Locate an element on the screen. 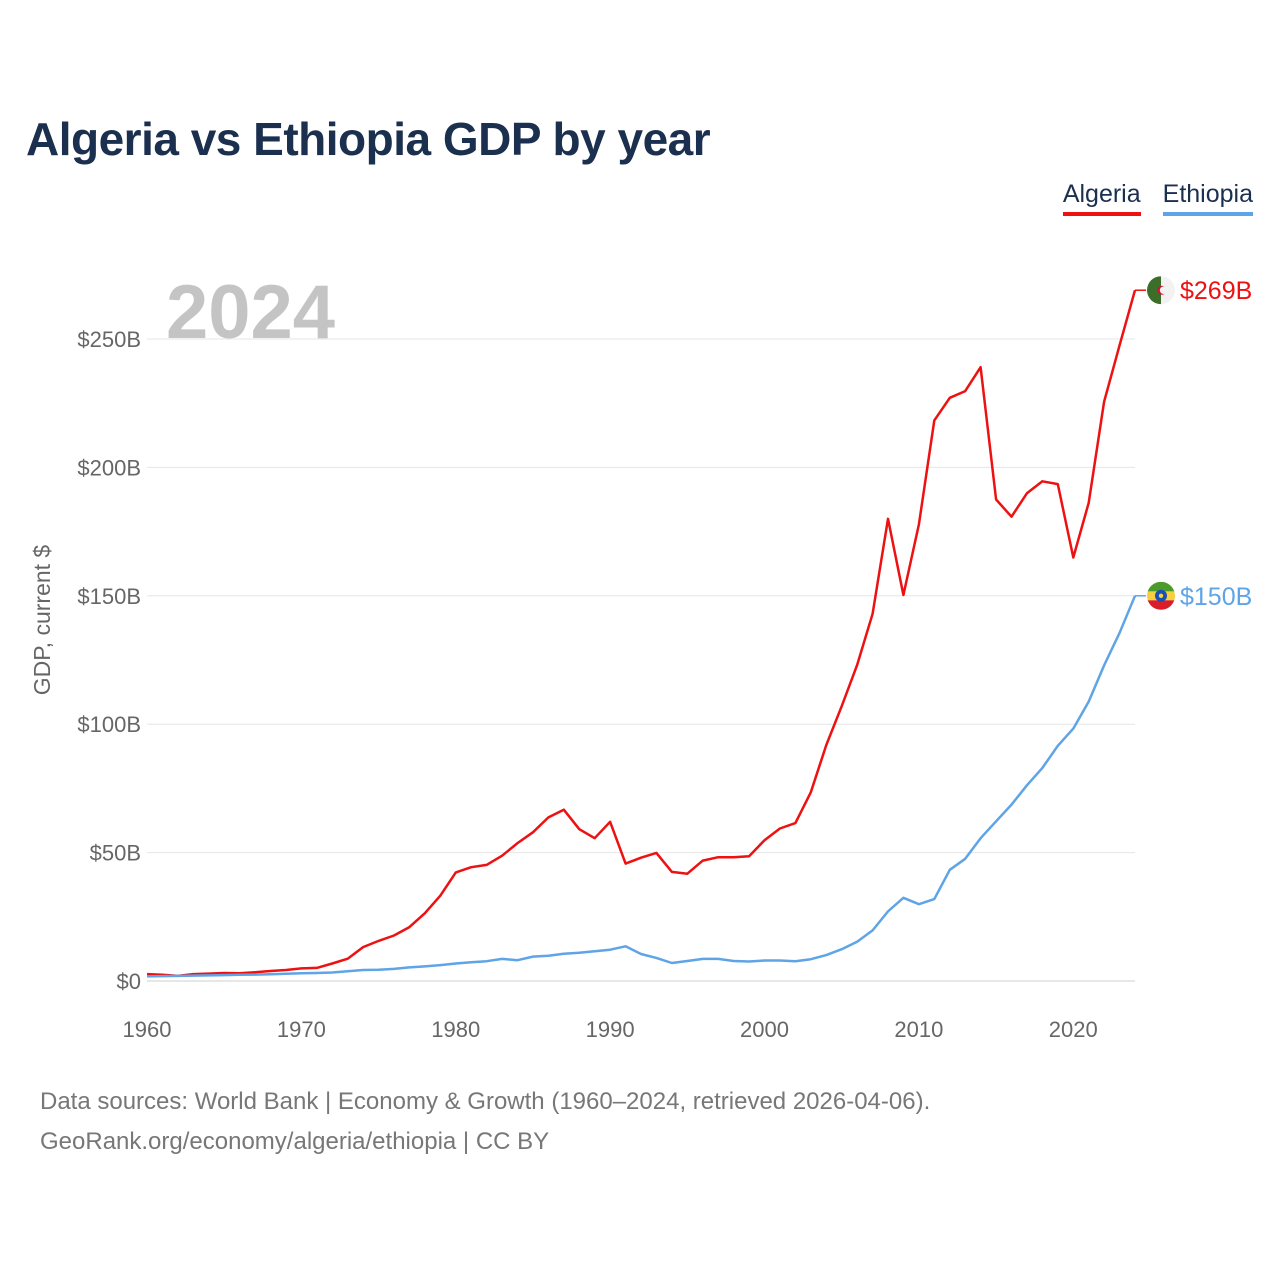  y-axis-ticks: $0 $50B $100B $150B $200B $250B is located at coordinates (109, 660).